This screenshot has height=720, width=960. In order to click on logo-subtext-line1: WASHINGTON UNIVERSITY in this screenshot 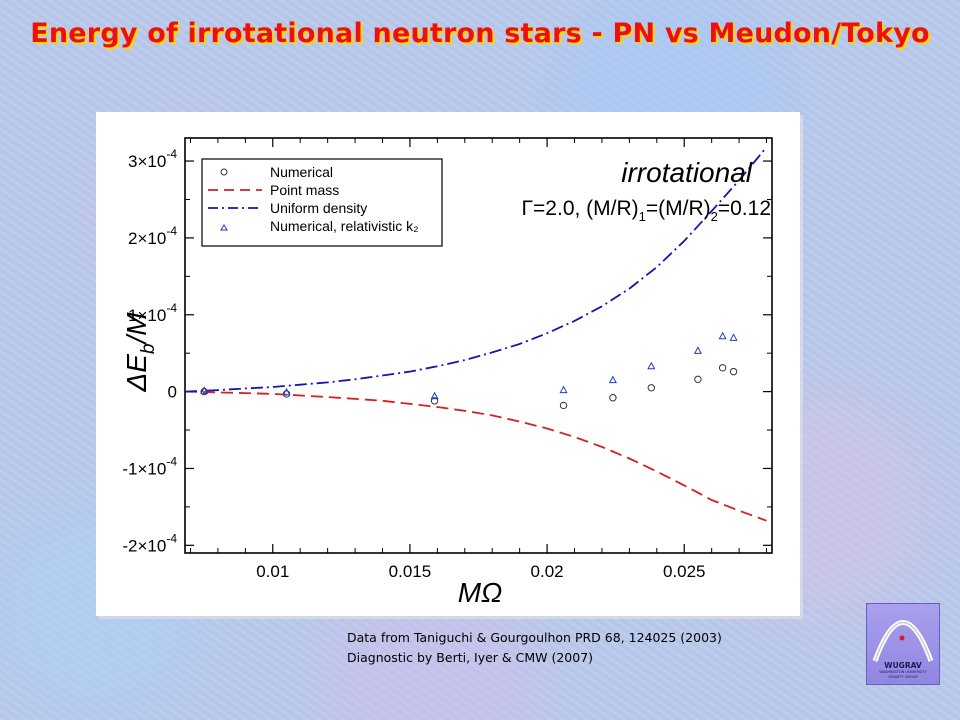, I will do `click(903, 672)`.